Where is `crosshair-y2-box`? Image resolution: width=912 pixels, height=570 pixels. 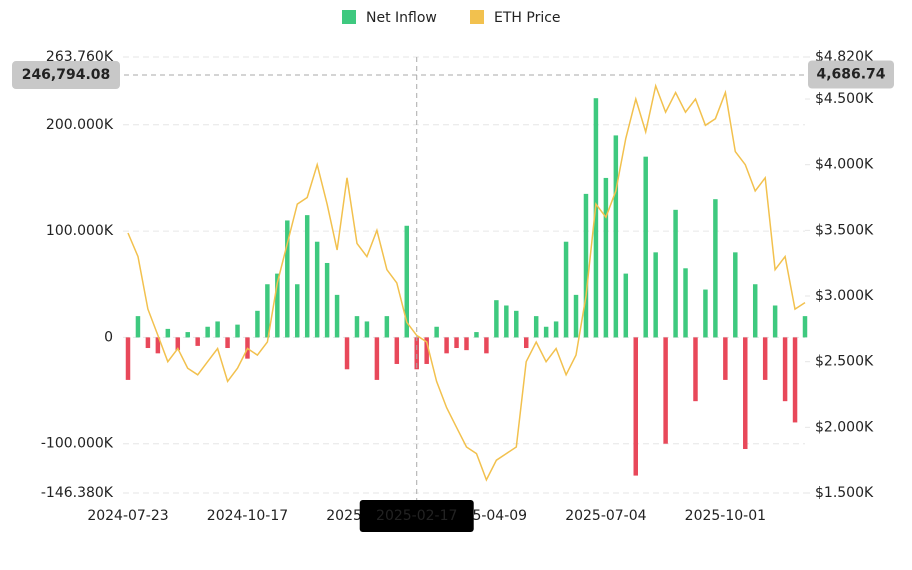
crosshair-y2-box is located at coordinates (851, 74).